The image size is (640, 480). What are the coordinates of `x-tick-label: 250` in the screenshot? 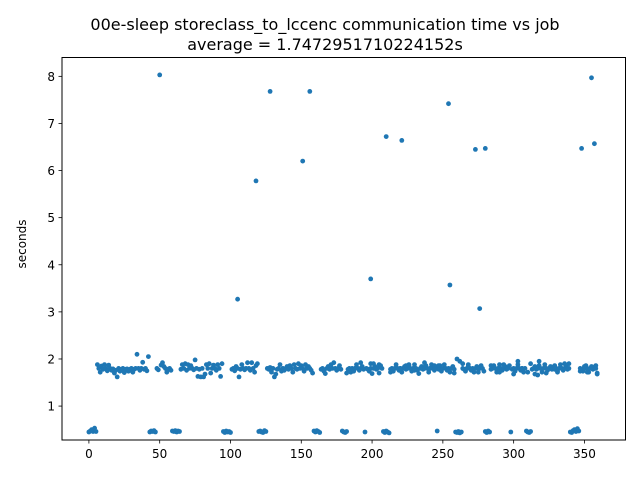 It's located at (442, 454).